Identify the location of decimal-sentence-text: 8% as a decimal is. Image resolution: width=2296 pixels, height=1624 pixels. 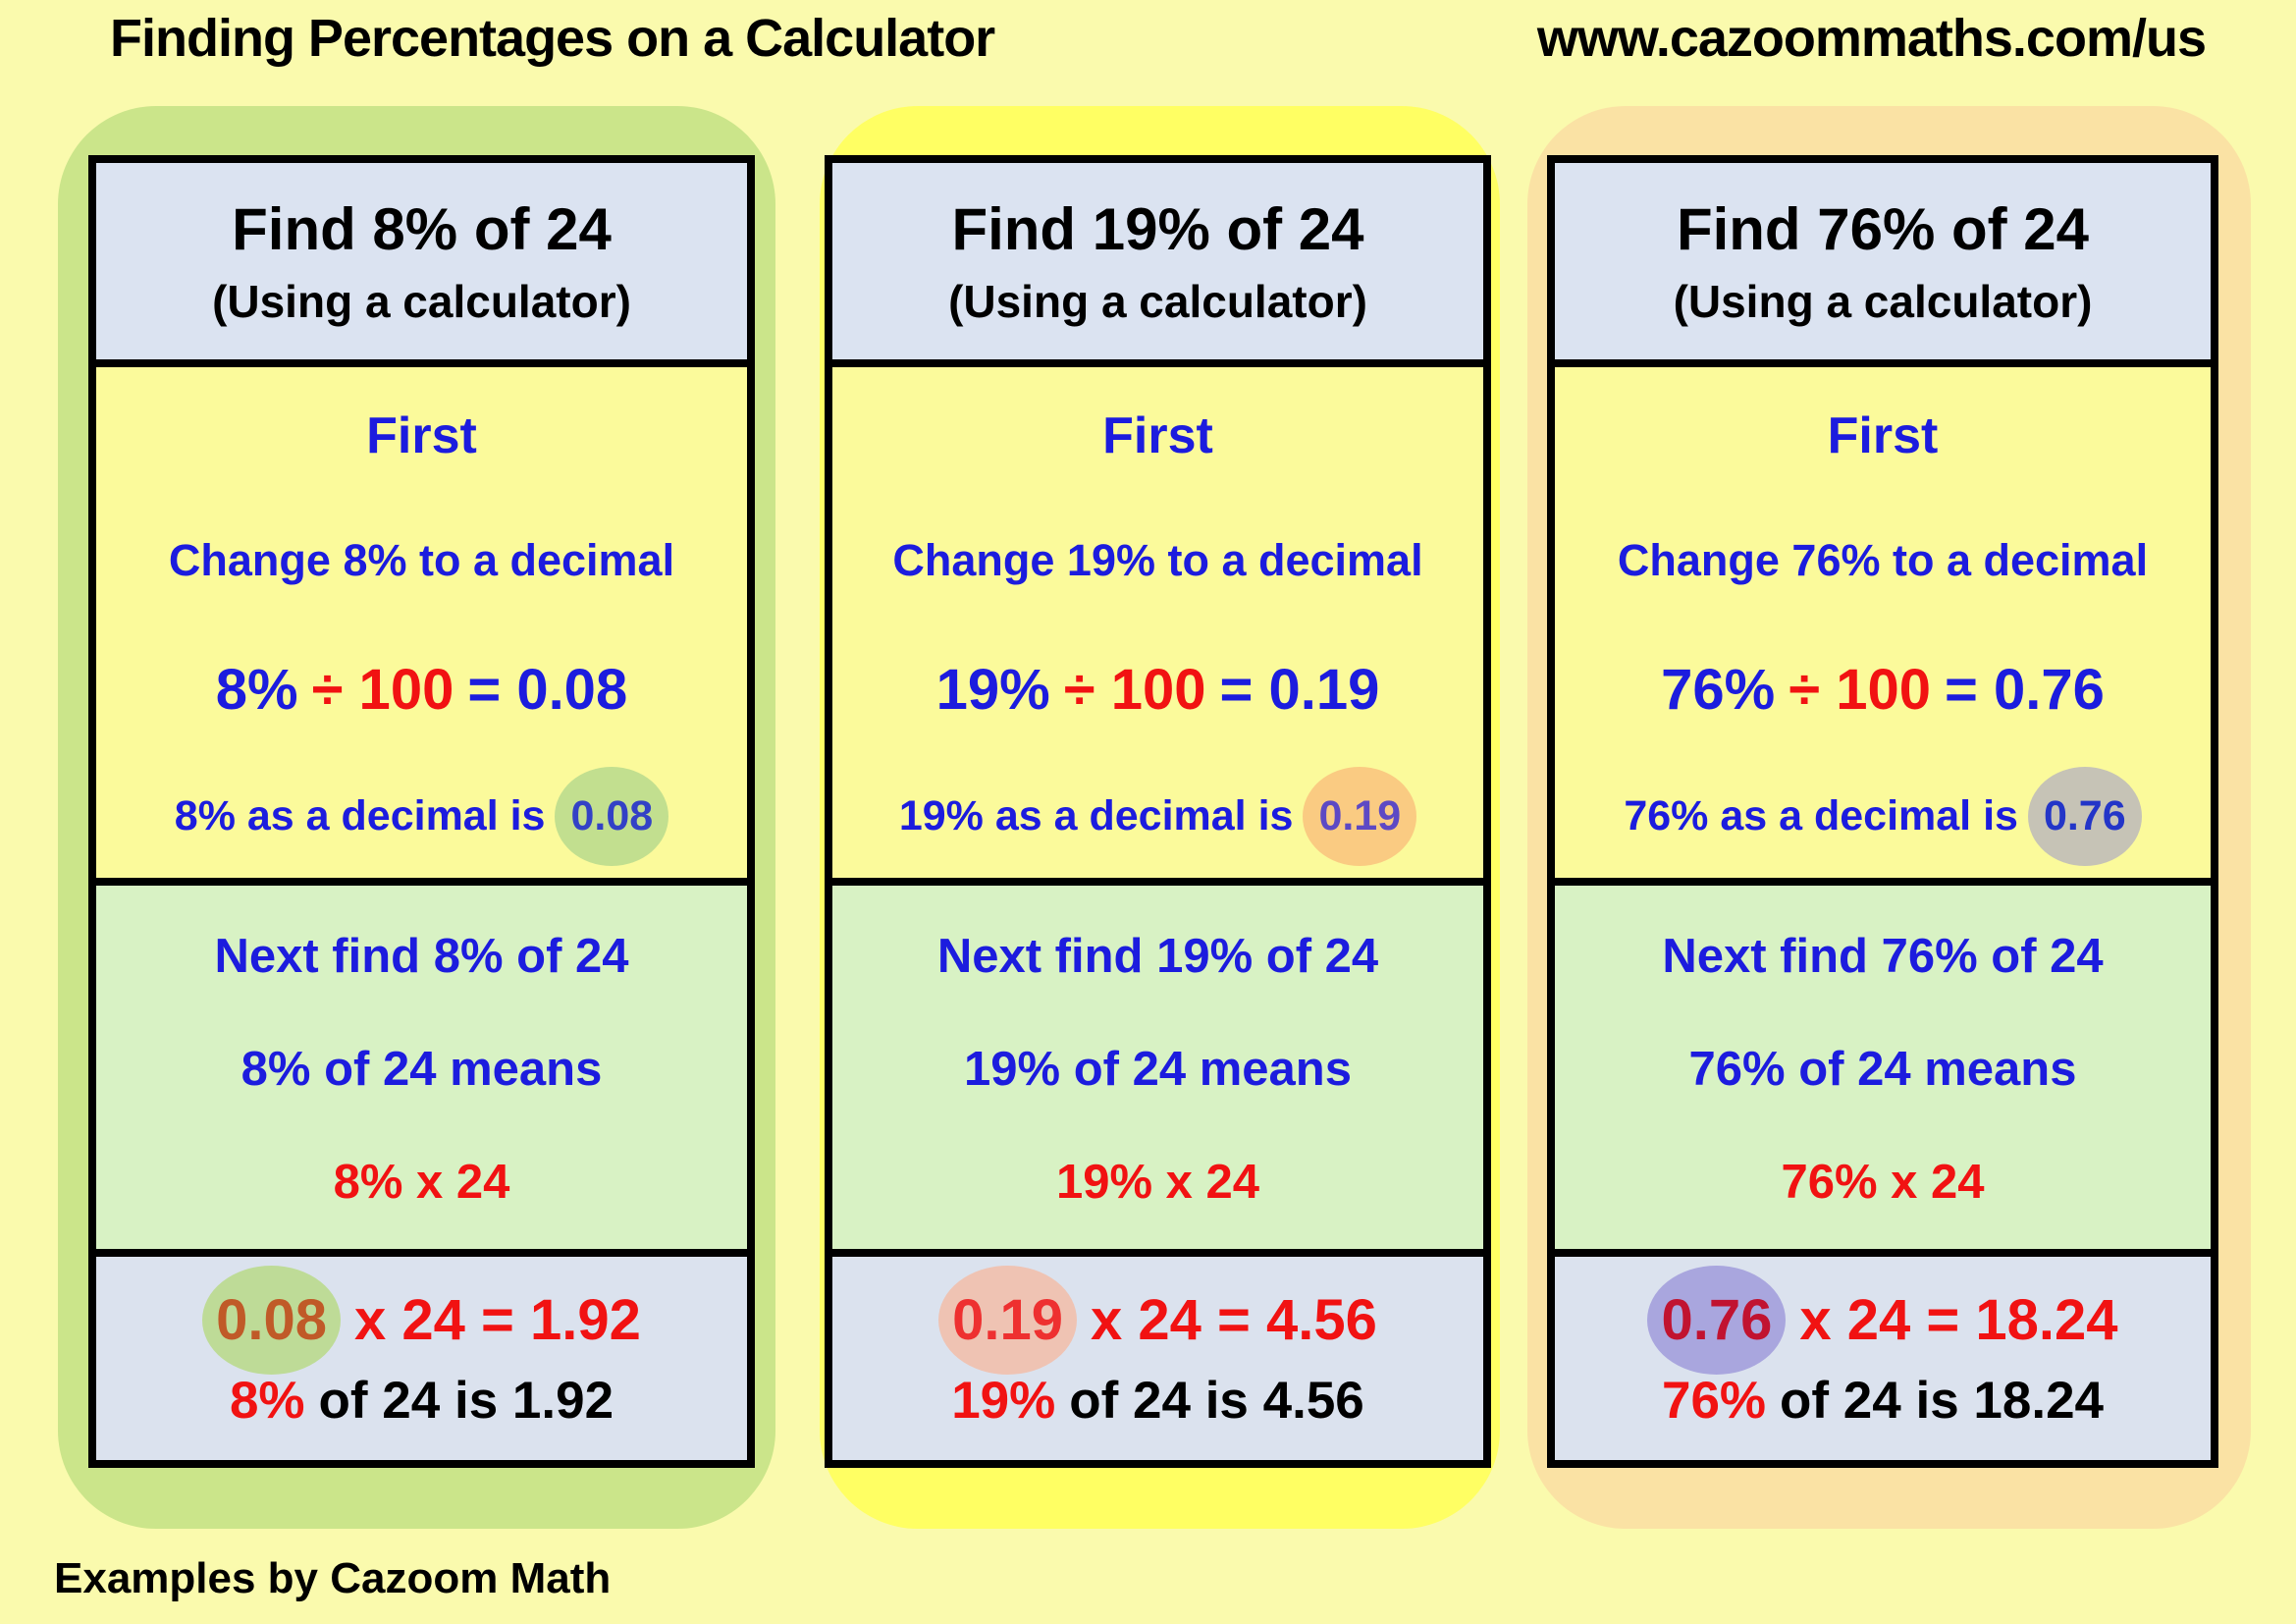
(360, 815).